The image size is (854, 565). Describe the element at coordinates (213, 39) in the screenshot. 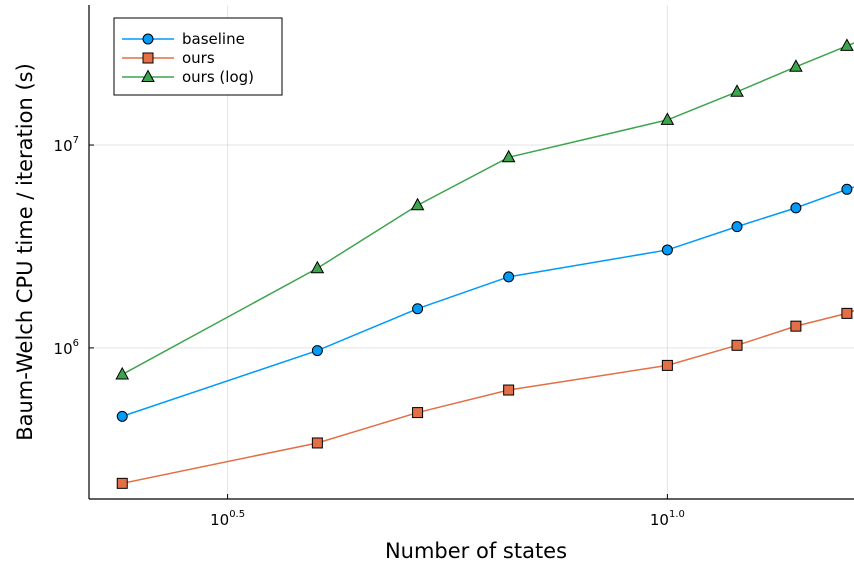

I see `legend-label: baseline` at that location.